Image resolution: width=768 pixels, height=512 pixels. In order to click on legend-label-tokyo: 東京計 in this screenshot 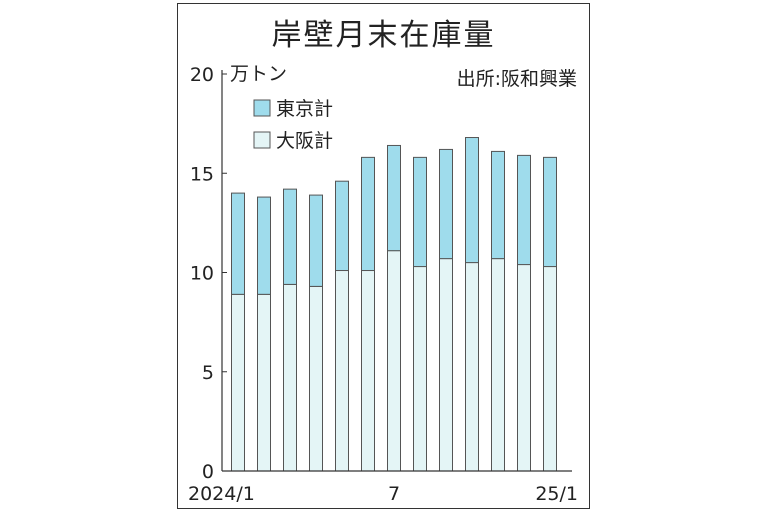, I will do `click(304, 109)`.